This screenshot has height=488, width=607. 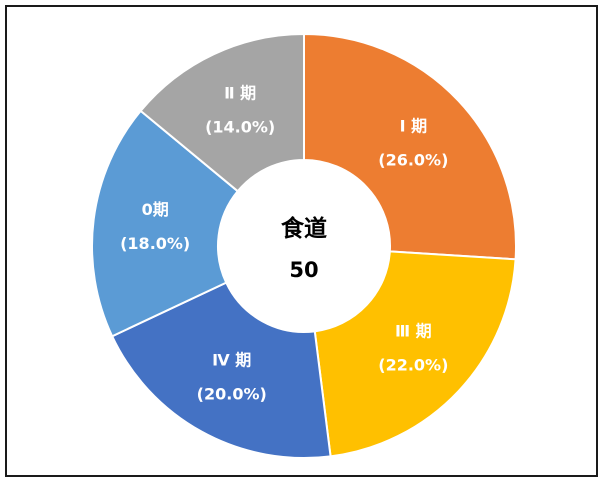 I want to click on center-label: 食道, so click(x=304, y=228).